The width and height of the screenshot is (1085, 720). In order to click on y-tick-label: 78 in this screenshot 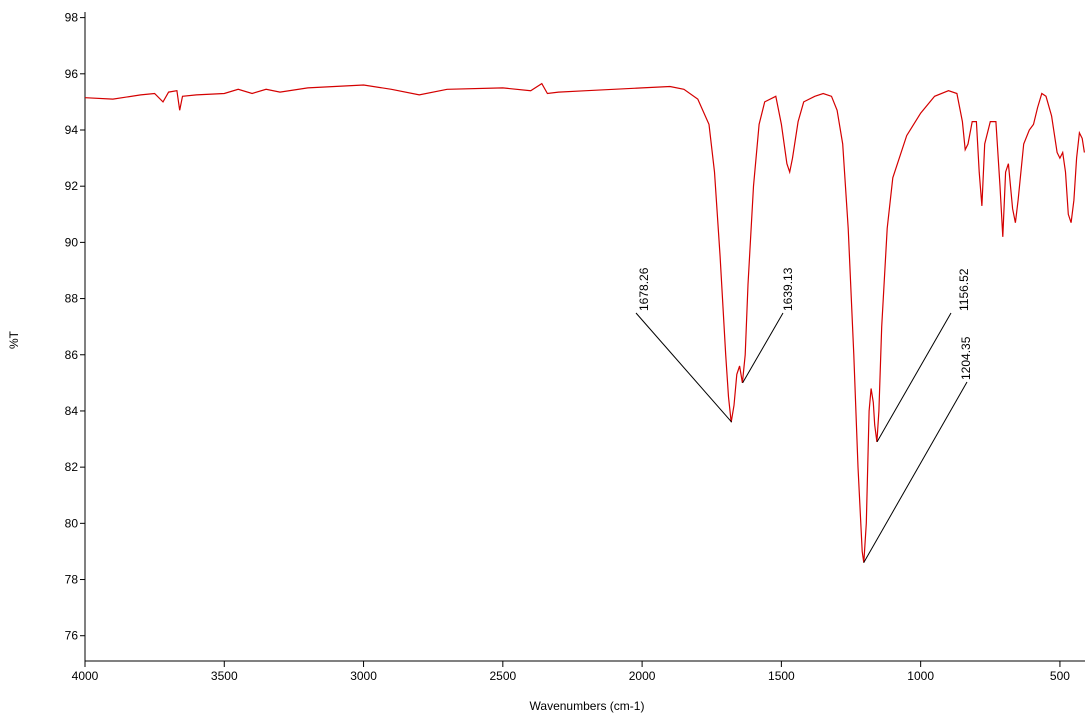, I will do `click(72, 580)`.